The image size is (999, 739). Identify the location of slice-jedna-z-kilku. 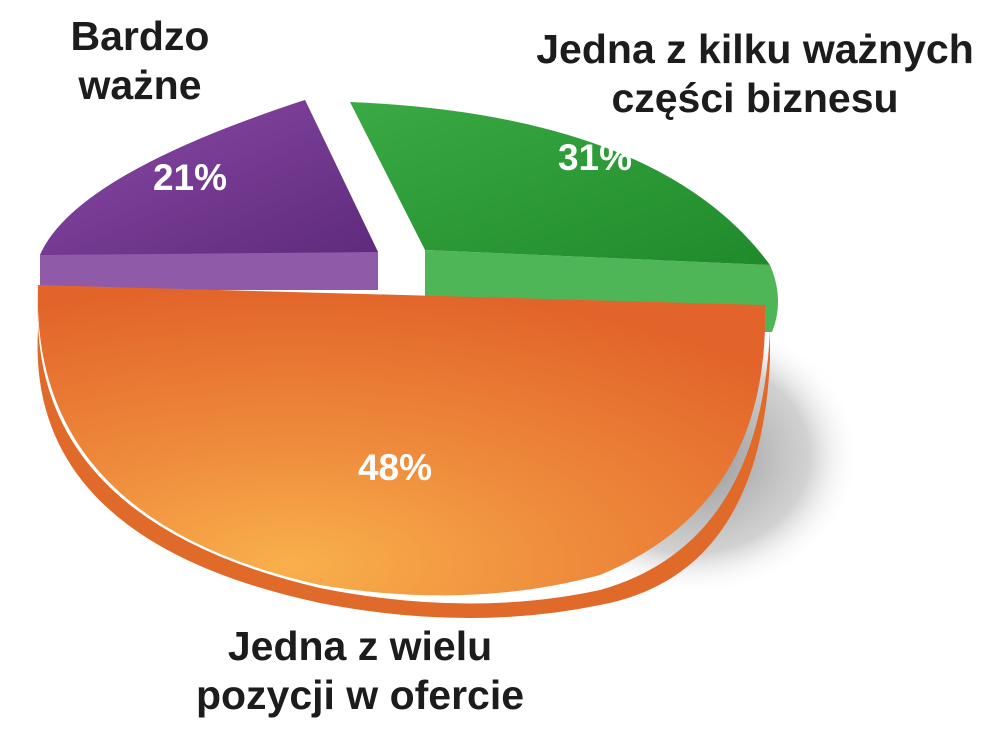
(560, 183).